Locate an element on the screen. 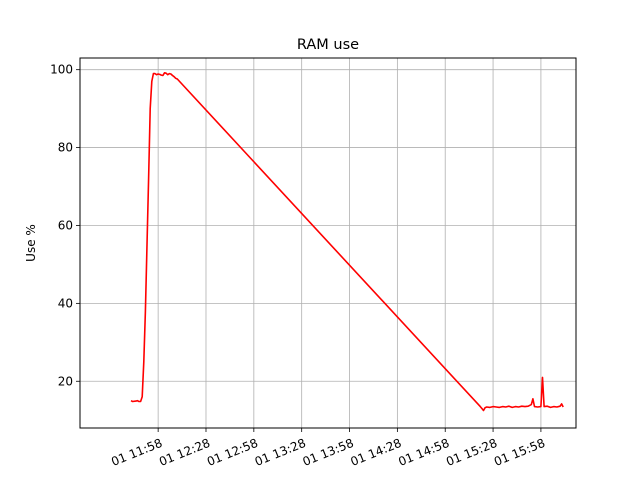 This screenshot has height=484, width=640. chart-title: RAM use is located at coordinates (328, 45).